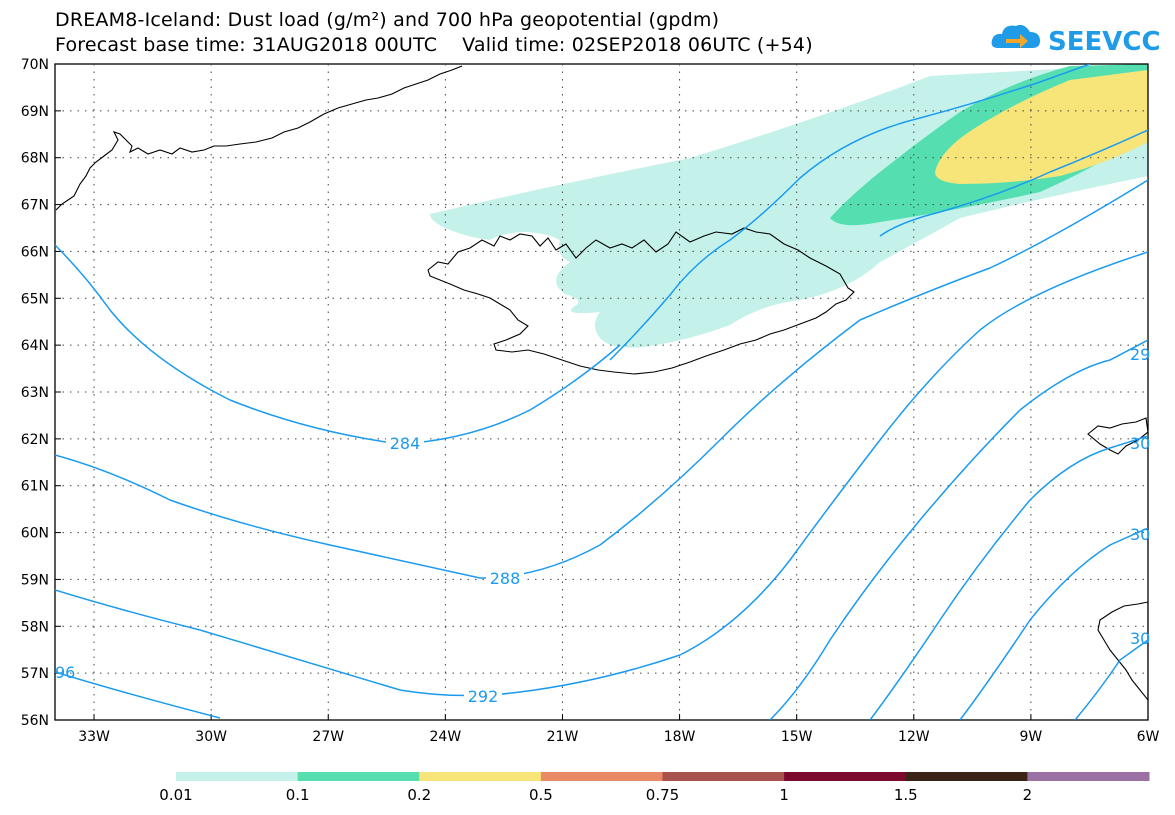 The image size is (1175, 815). I want to click on colorbar-label: 0.1, so click(298, 795).